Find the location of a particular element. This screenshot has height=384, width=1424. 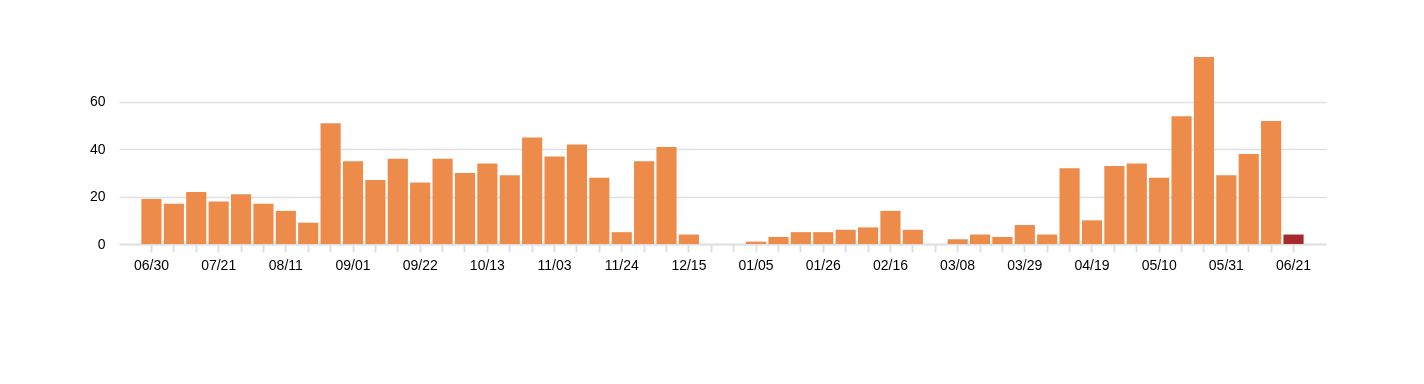

y-tick-label: 20 is located at coordinates (97, 196).